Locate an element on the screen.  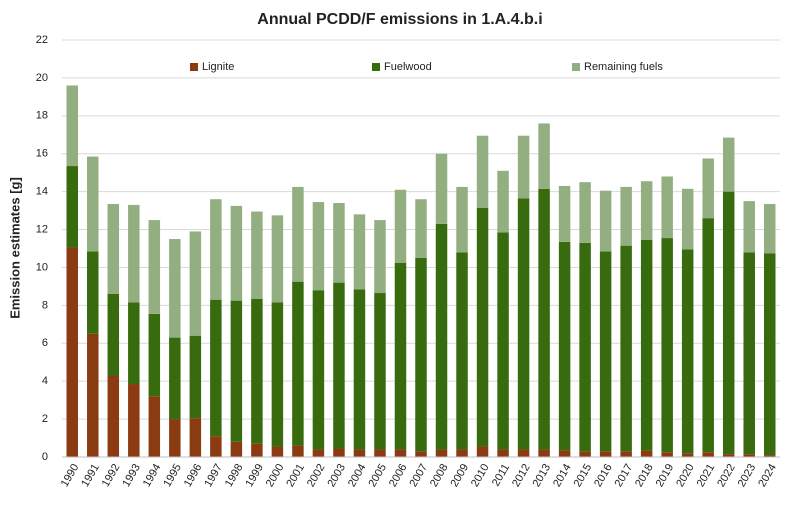
x-tick-label: 2002 is located at coordinates (316, 475).